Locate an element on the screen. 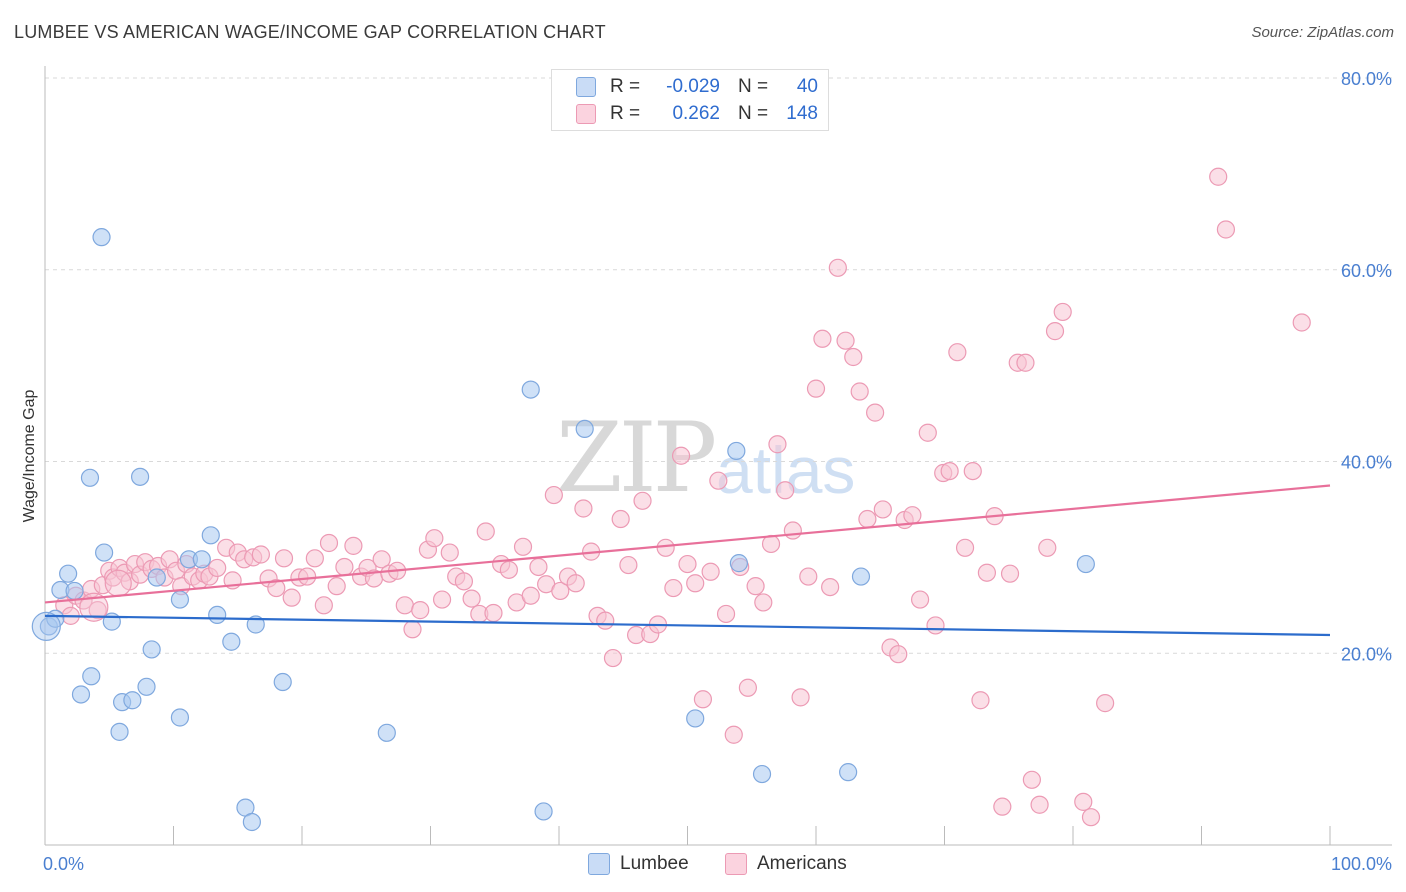  legend-r-label: R = is located at coordinates (625, 113).